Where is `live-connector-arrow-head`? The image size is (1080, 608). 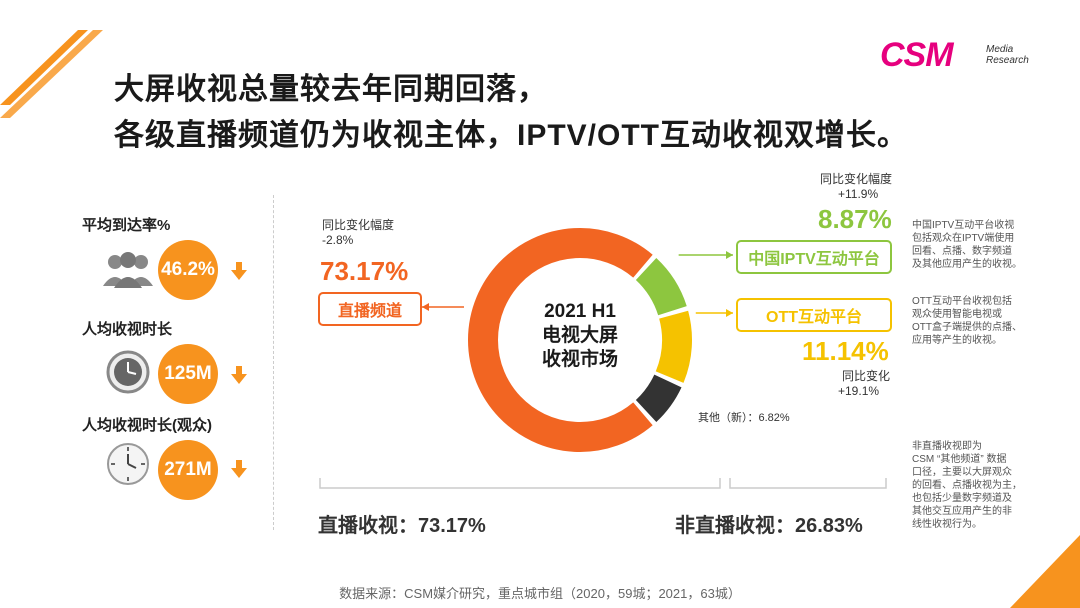
live-connector-arrow-head is located at coordinates (425, 307).